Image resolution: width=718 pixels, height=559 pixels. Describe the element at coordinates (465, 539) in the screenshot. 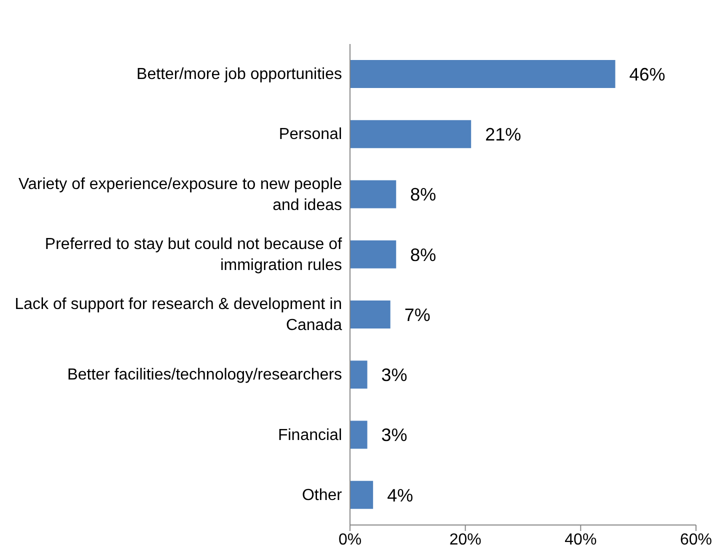

I see `x-tick-label: 20%` at that location.